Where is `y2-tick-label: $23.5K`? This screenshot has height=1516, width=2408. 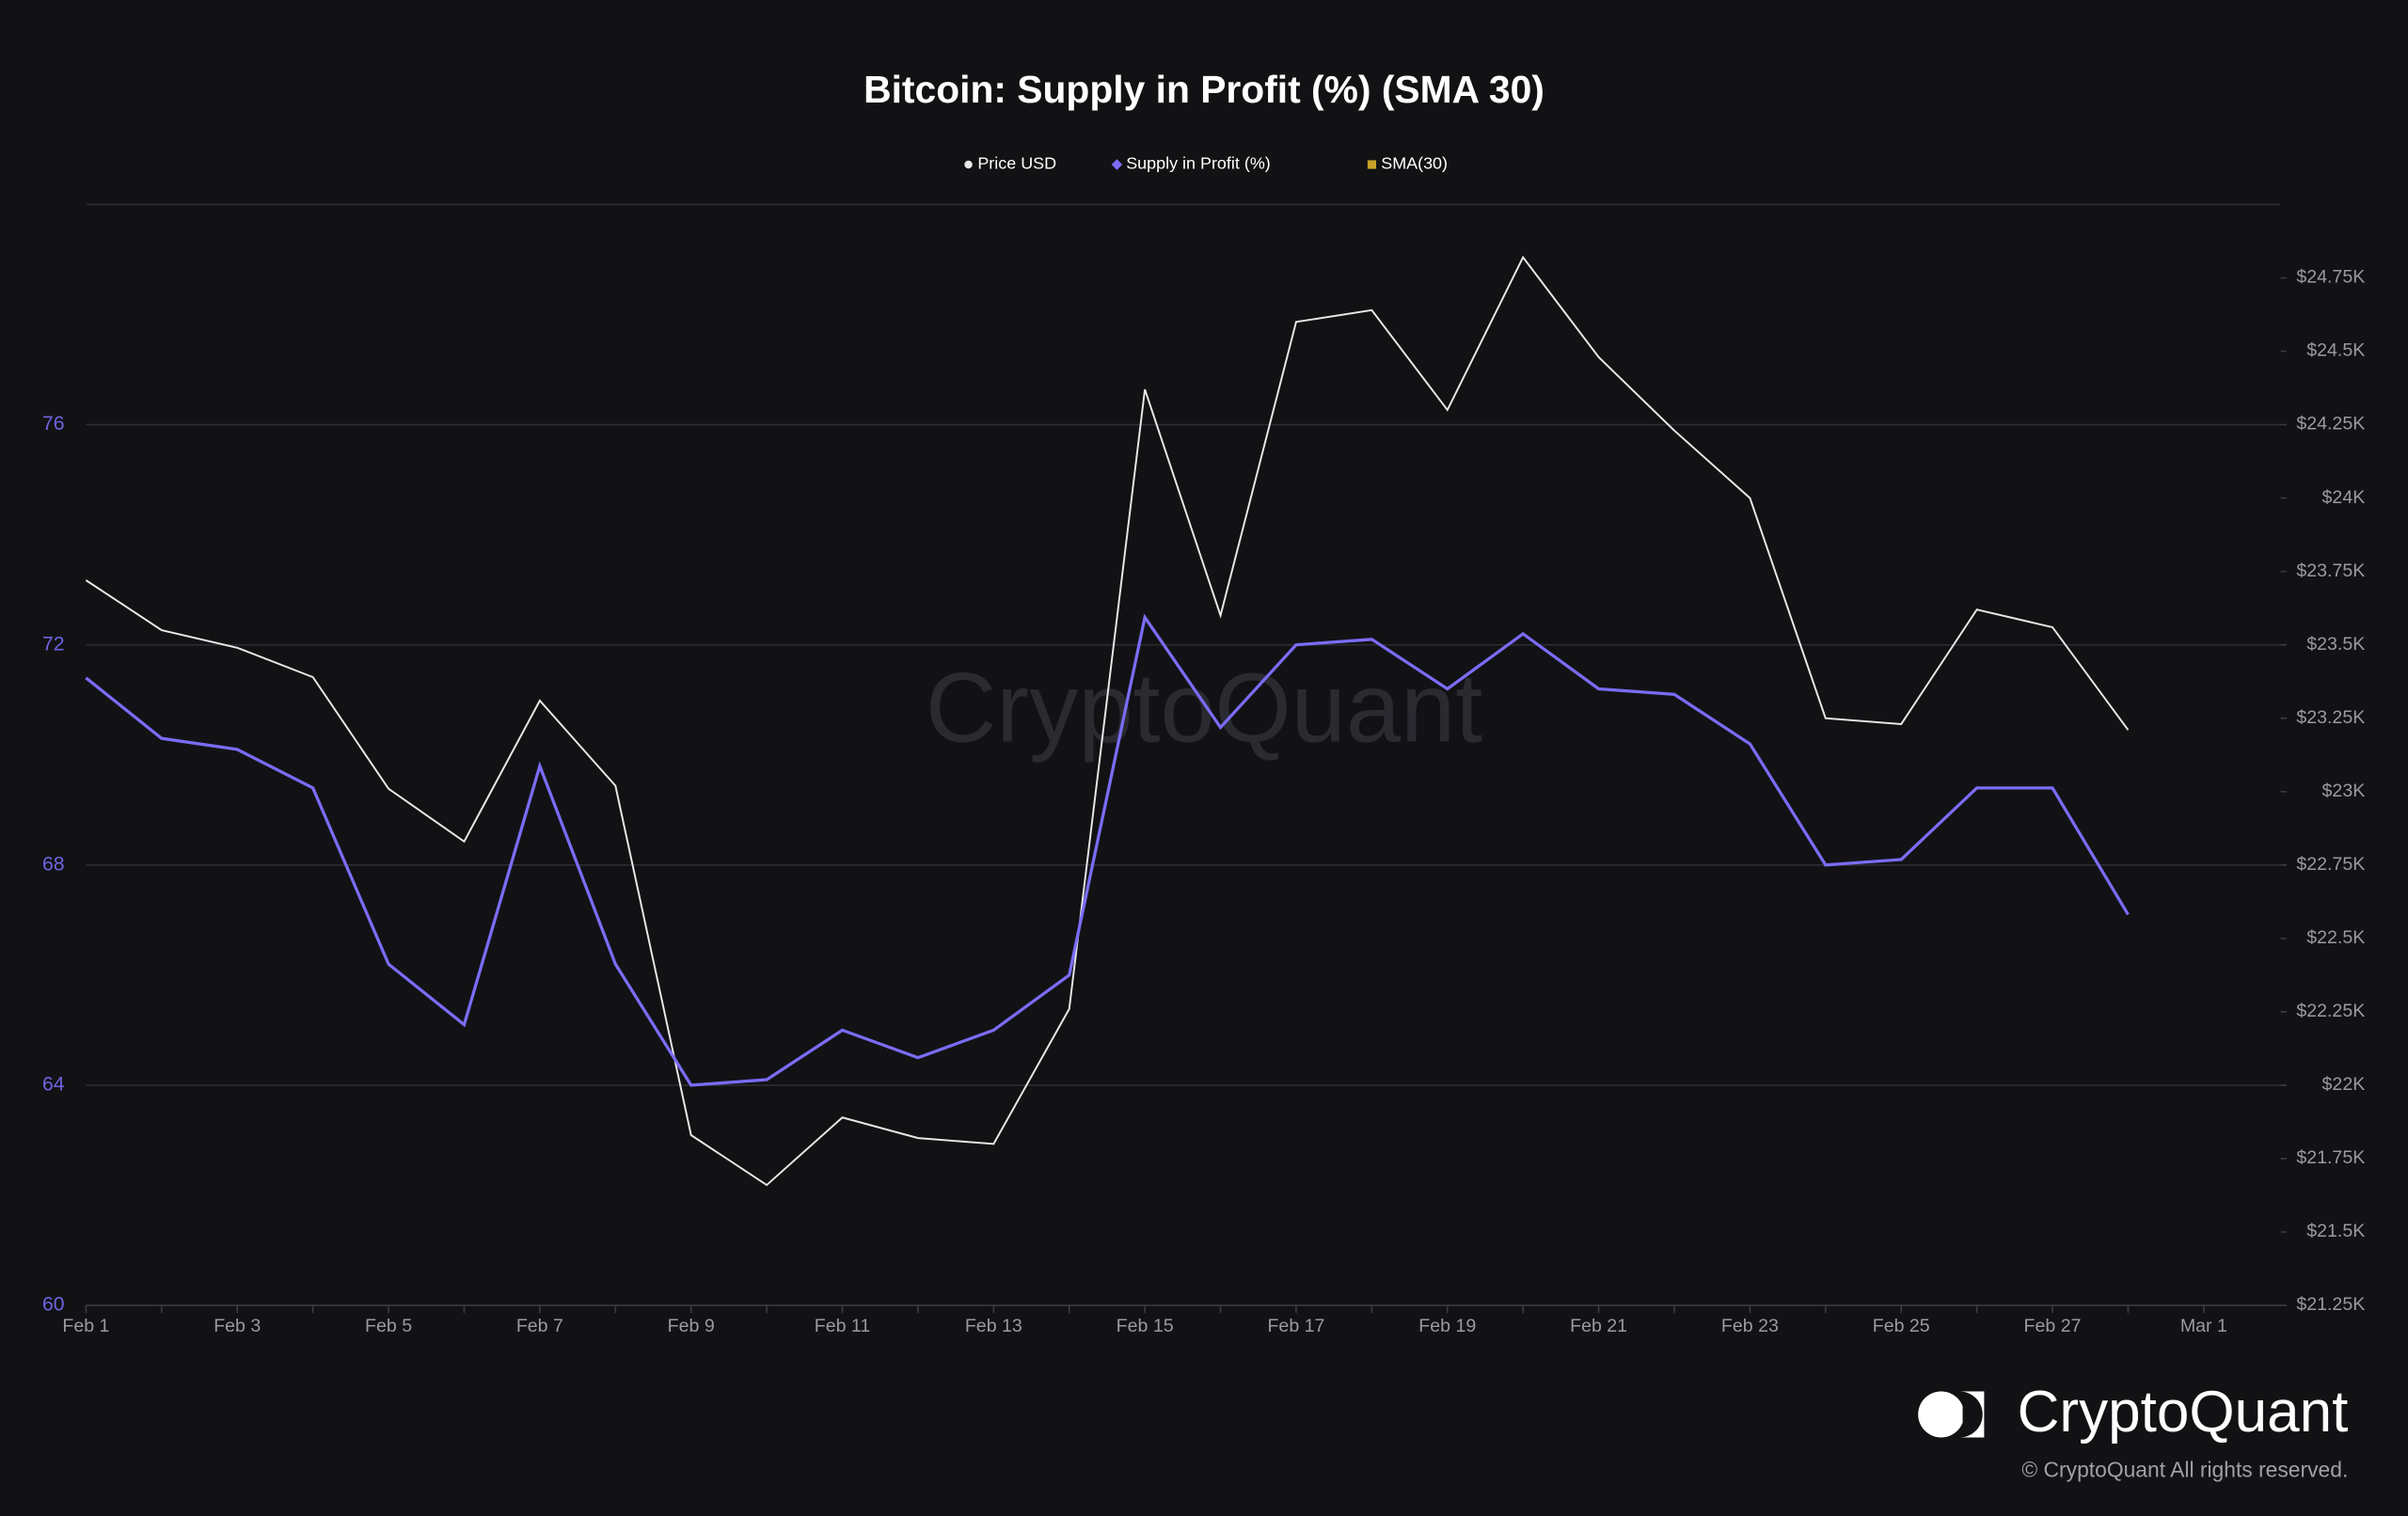
y2-tick-label: $23.5K is located at coordinates (2336, 644).